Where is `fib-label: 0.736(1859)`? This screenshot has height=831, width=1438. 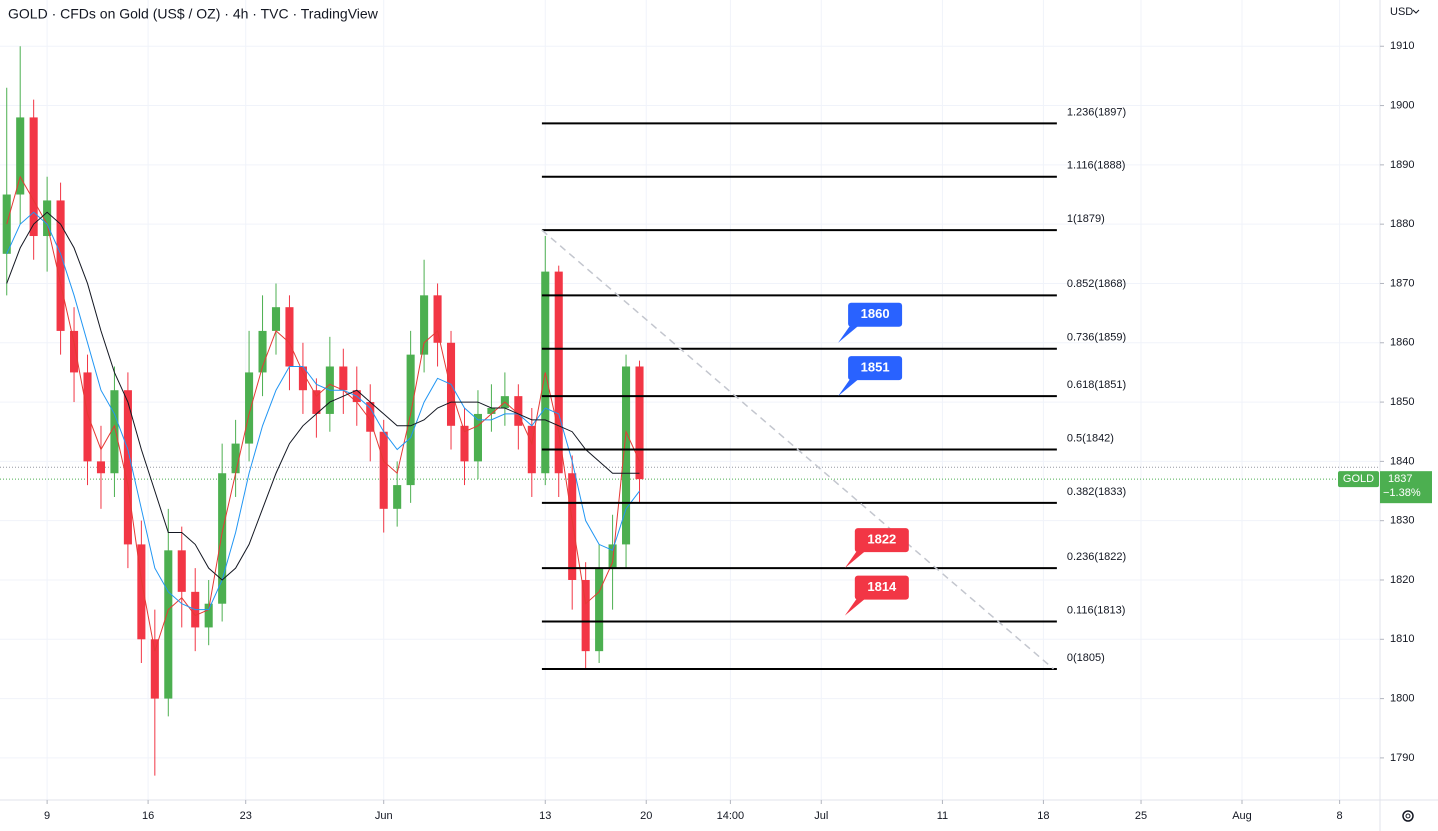
fib-label: 0.736(1859) is located at coordinates (1096, 338).